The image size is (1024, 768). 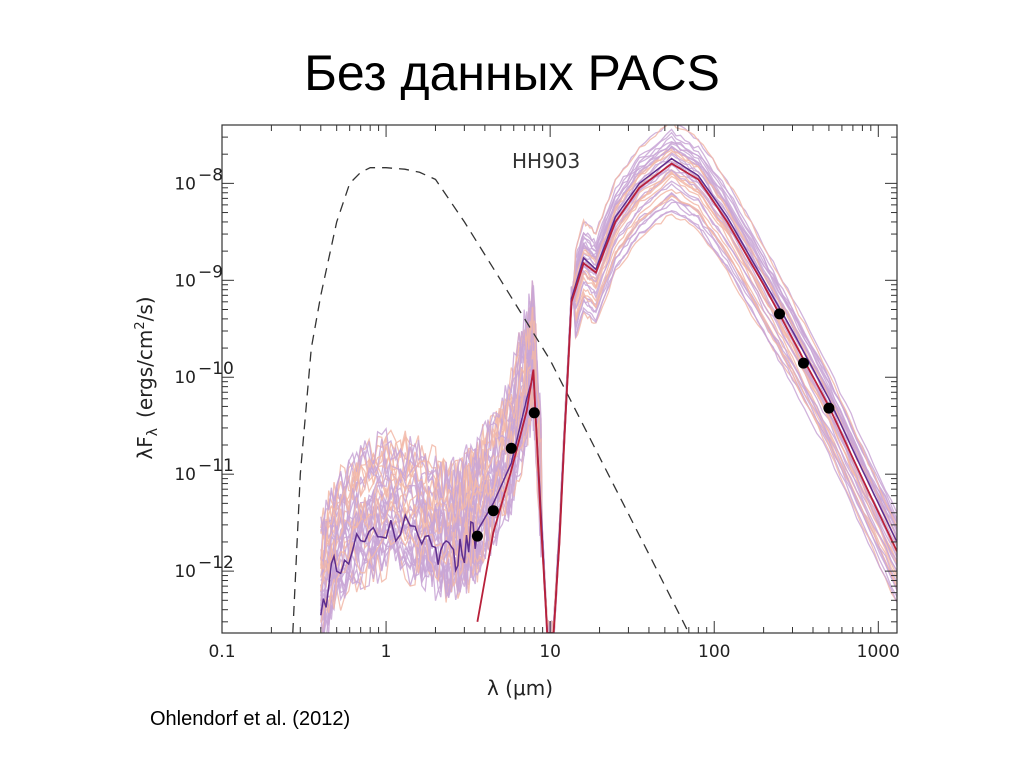 What do you see at coordinates (210, 272) in the screenshot?
I see `y-tick-exponent: −9` at bounding box center [210, 272].